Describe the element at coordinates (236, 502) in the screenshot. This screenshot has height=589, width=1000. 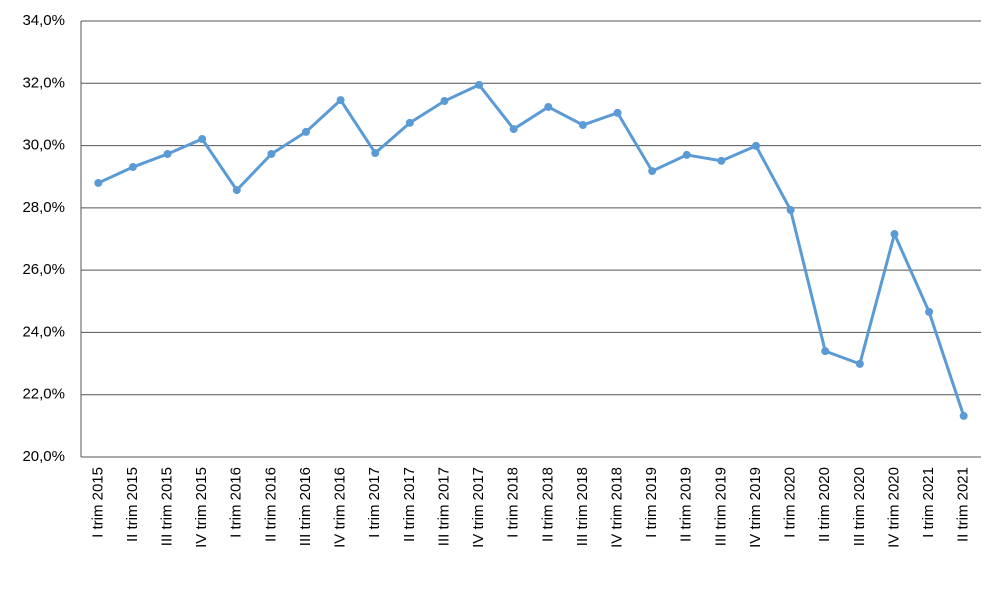
I see `x-tick-label: I trim 2016` at that location.